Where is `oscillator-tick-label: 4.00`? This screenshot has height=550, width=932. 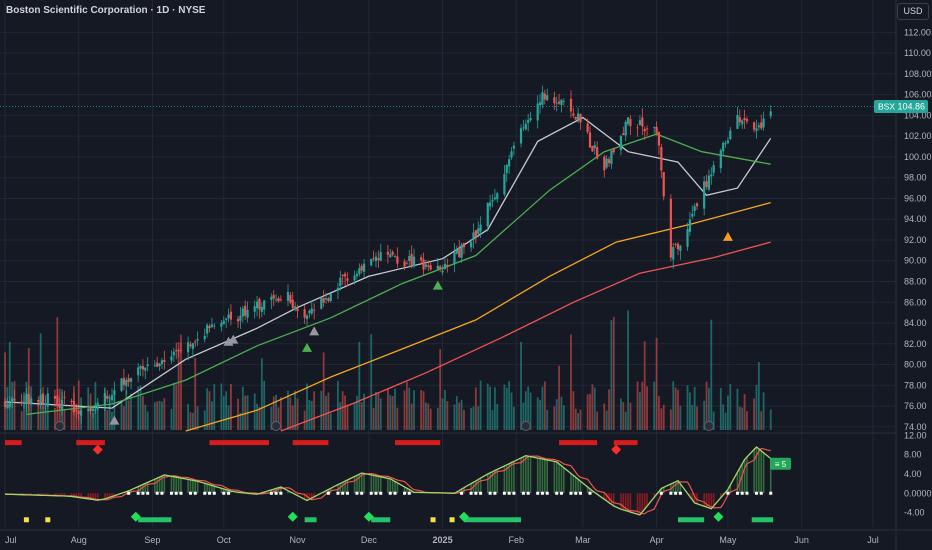
oscillator-tick-label: 4.00 is located at coordinates (913, 474).